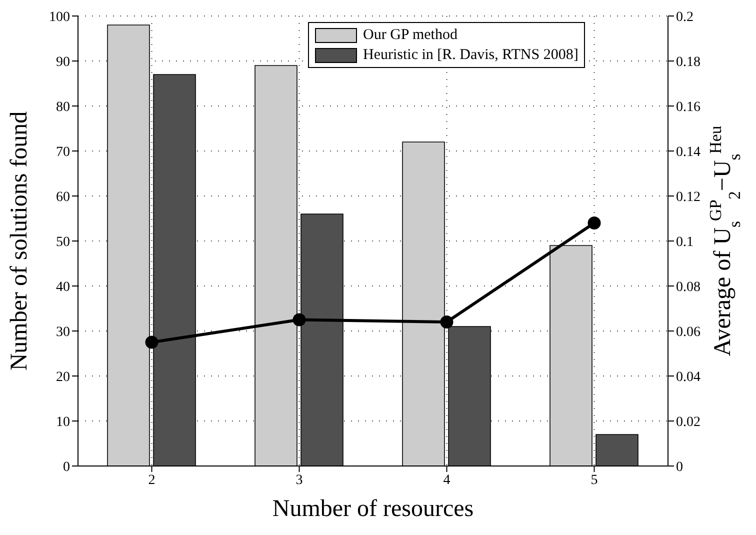  I want to click on y-axis-title: Number of solutions found, so click(19, 241).